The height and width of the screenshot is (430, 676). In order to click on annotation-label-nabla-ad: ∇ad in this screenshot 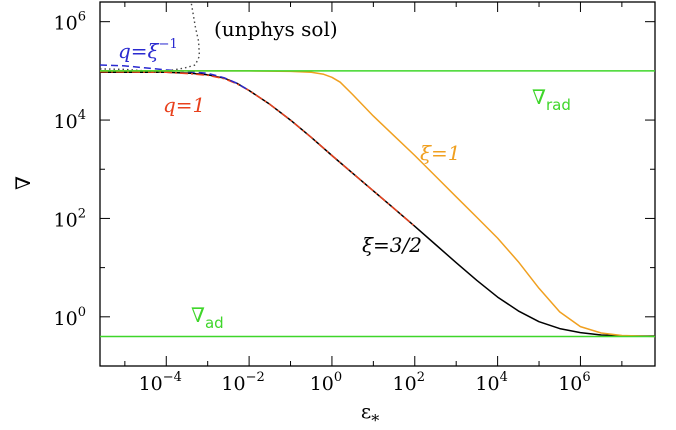, I will do `click(207, 317)`.